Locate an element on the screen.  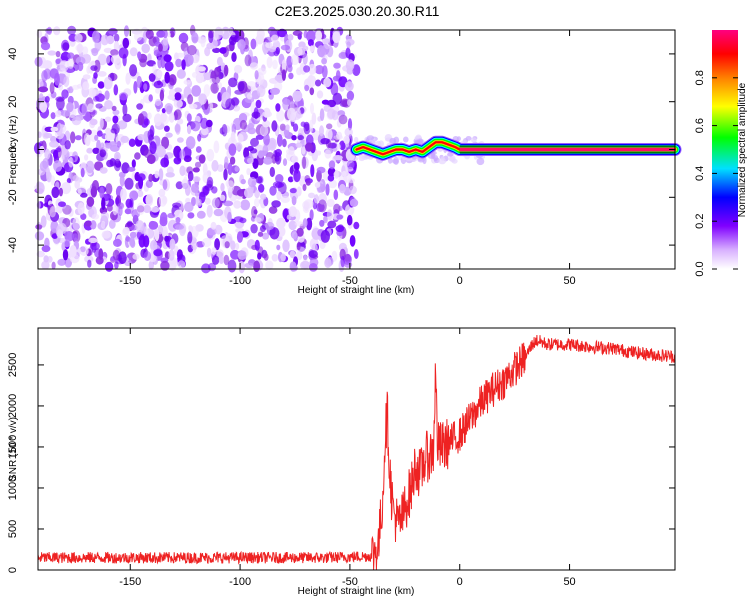
spectrogram-ylabel: Frequency (Hz) is located at coordinates (13, 150).